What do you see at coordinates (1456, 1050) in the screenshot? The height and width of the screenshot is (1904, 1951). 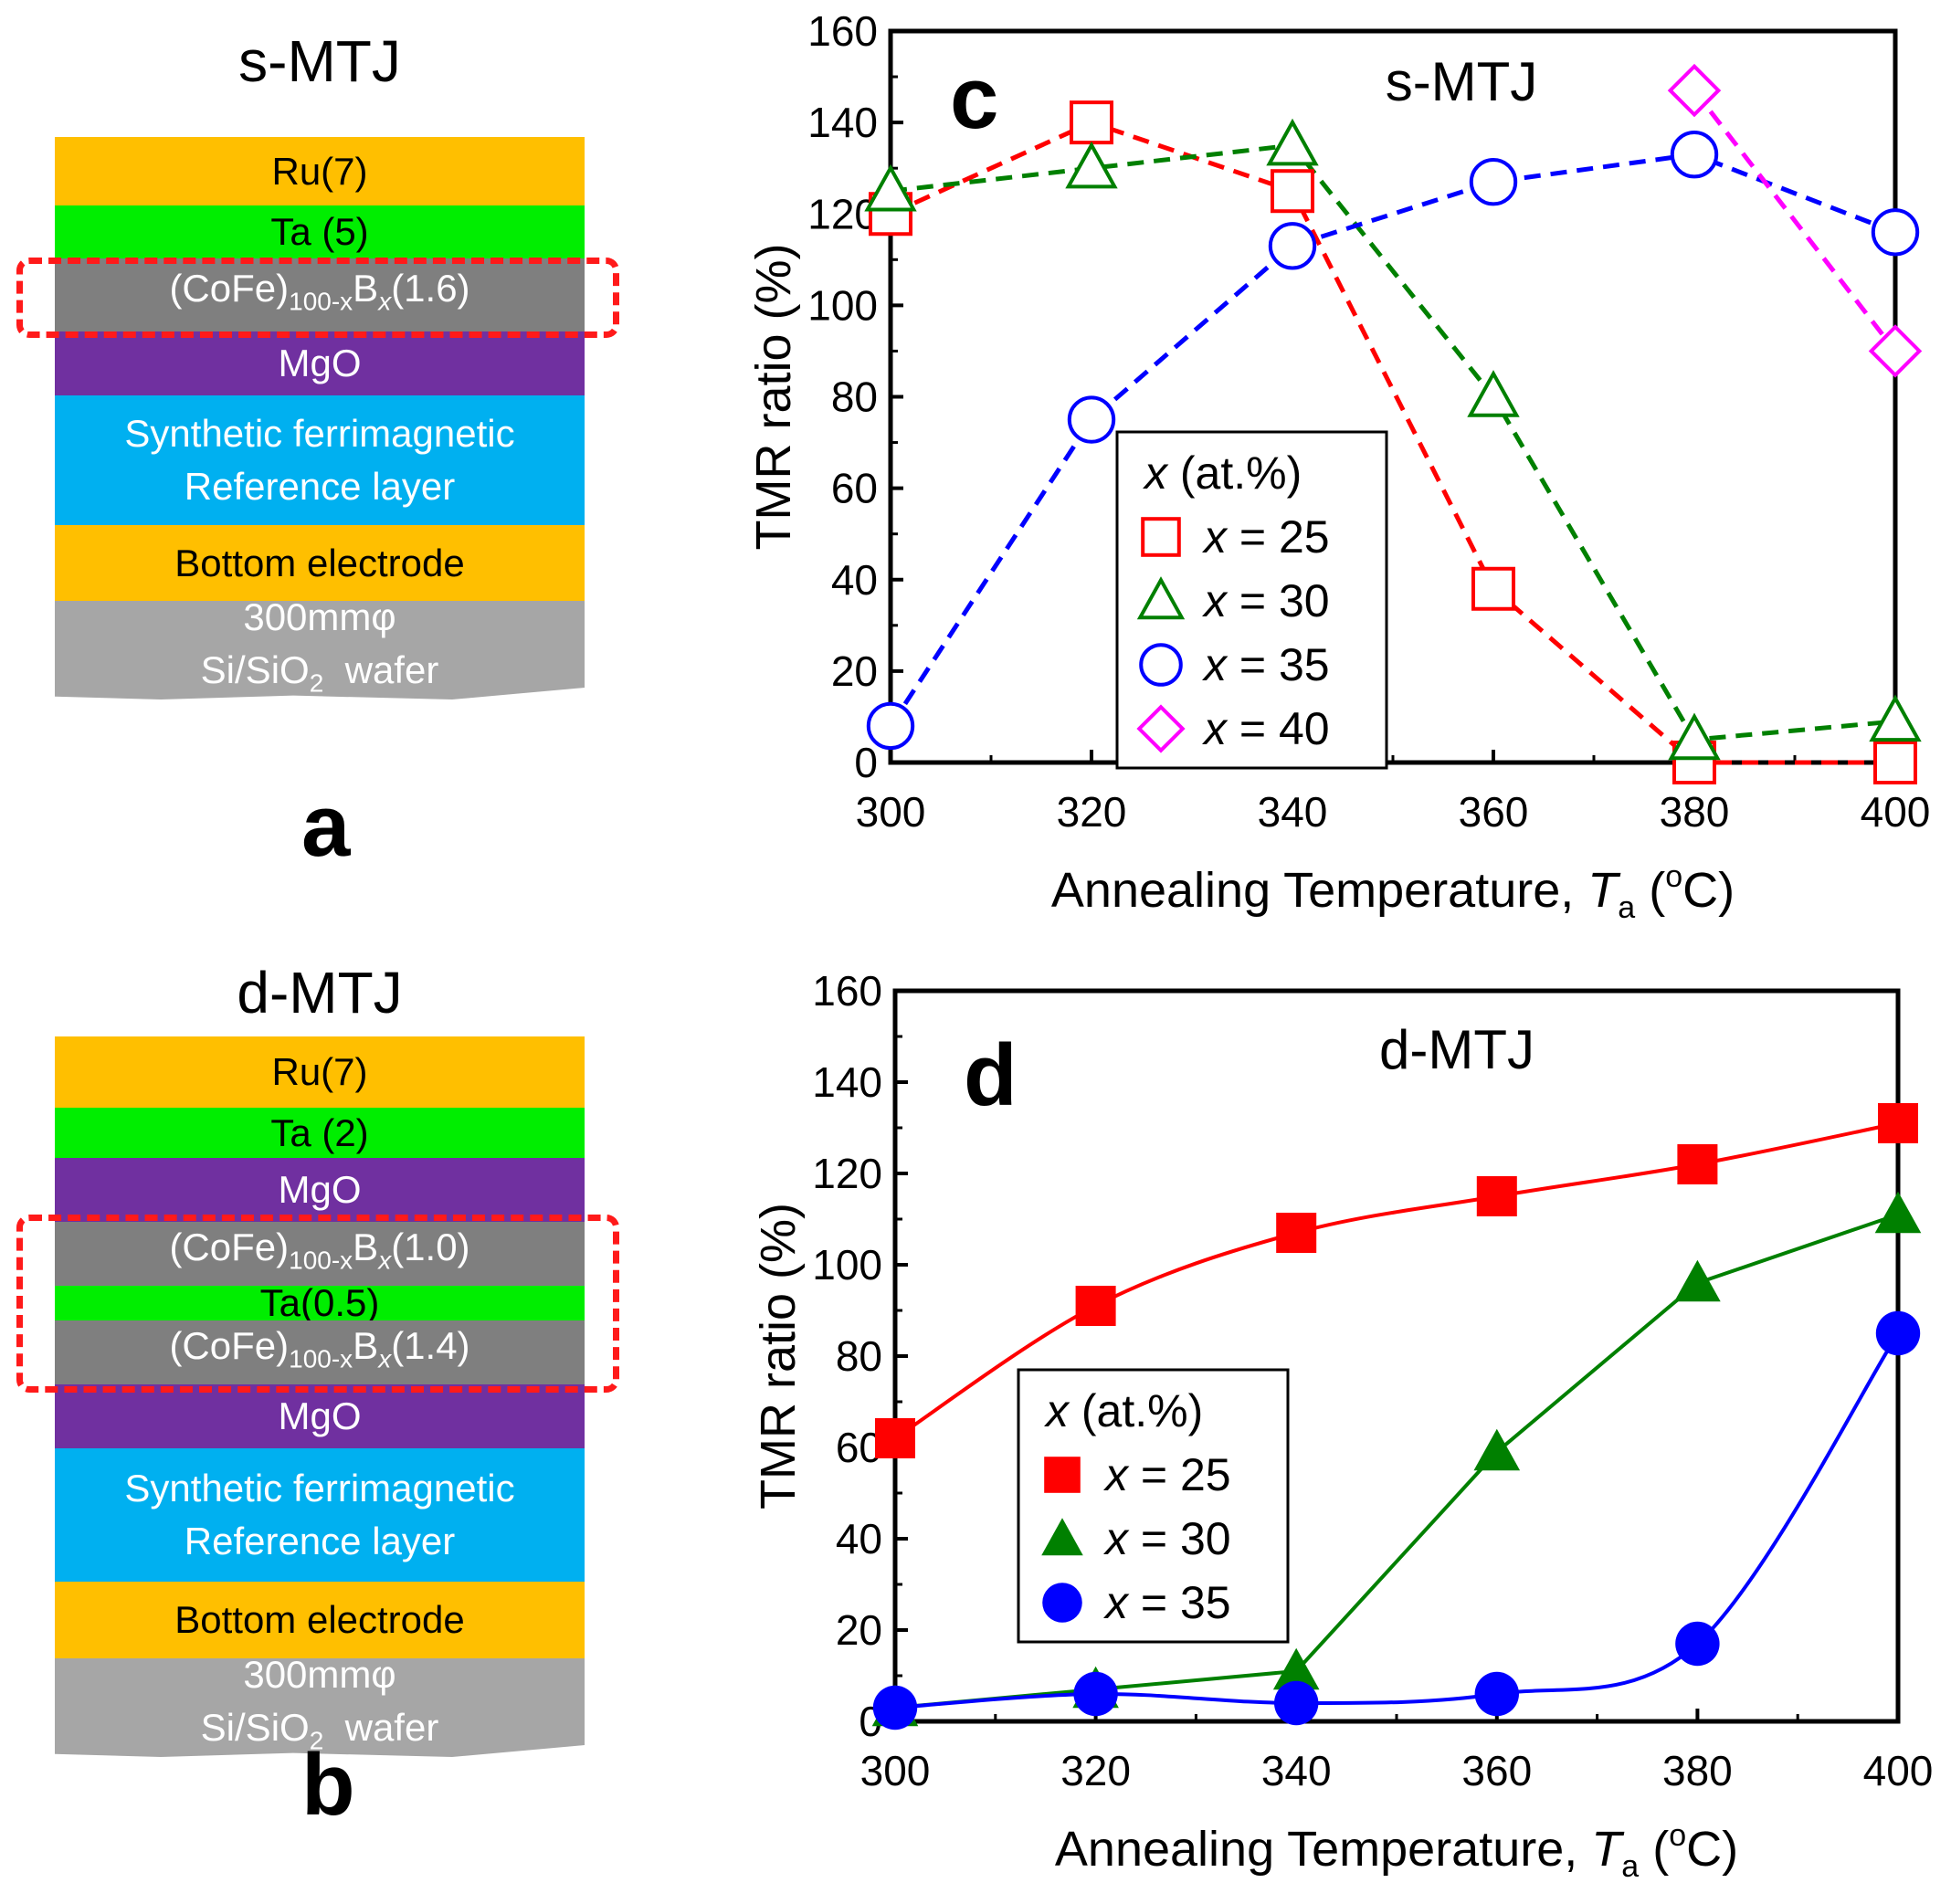 I see `chart-d-title: d-MTJ` at bounding box center [1456, 1050].